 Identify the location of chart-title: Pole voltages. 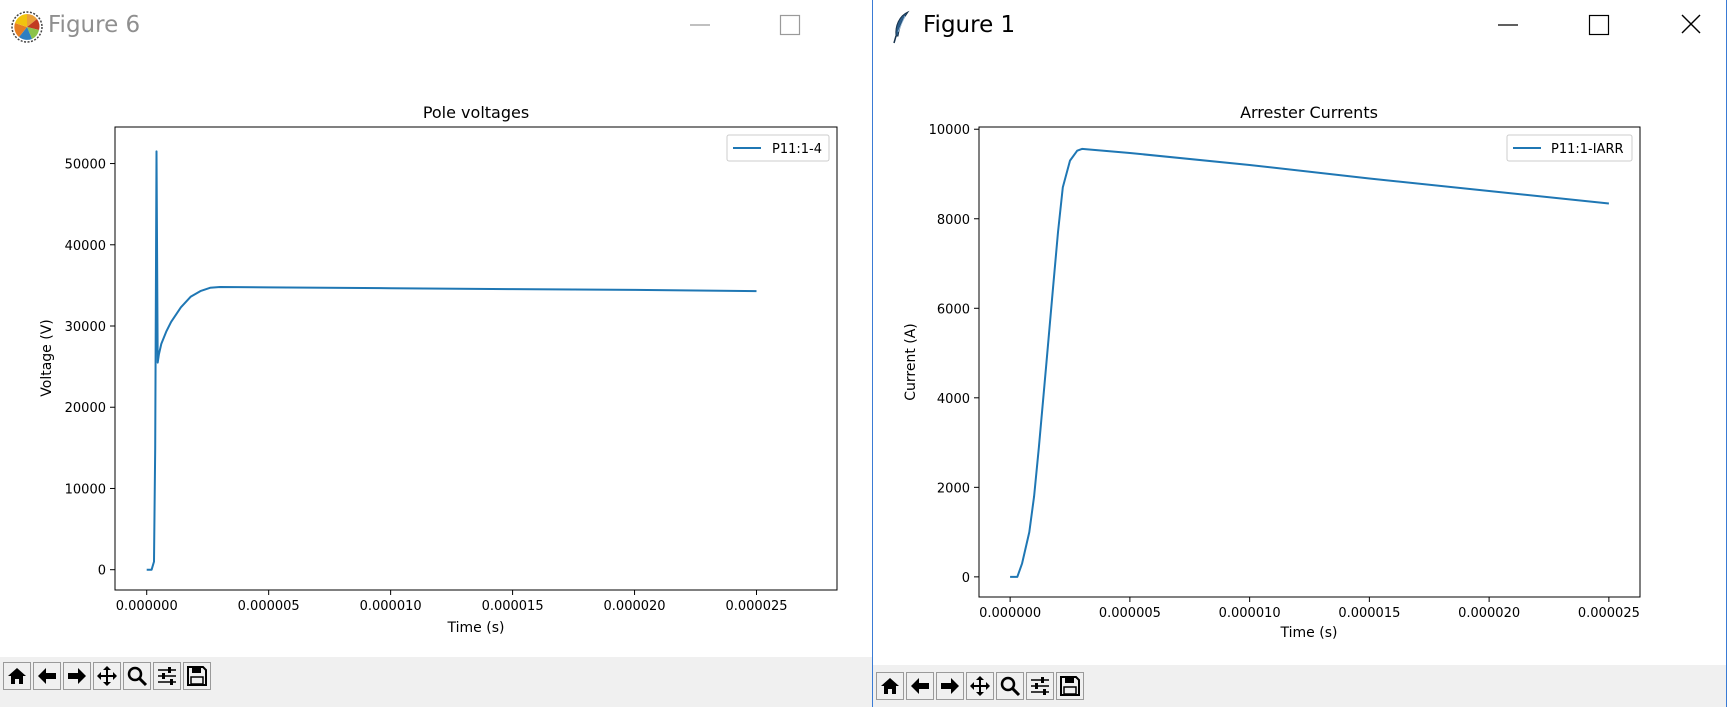
(476, 112).